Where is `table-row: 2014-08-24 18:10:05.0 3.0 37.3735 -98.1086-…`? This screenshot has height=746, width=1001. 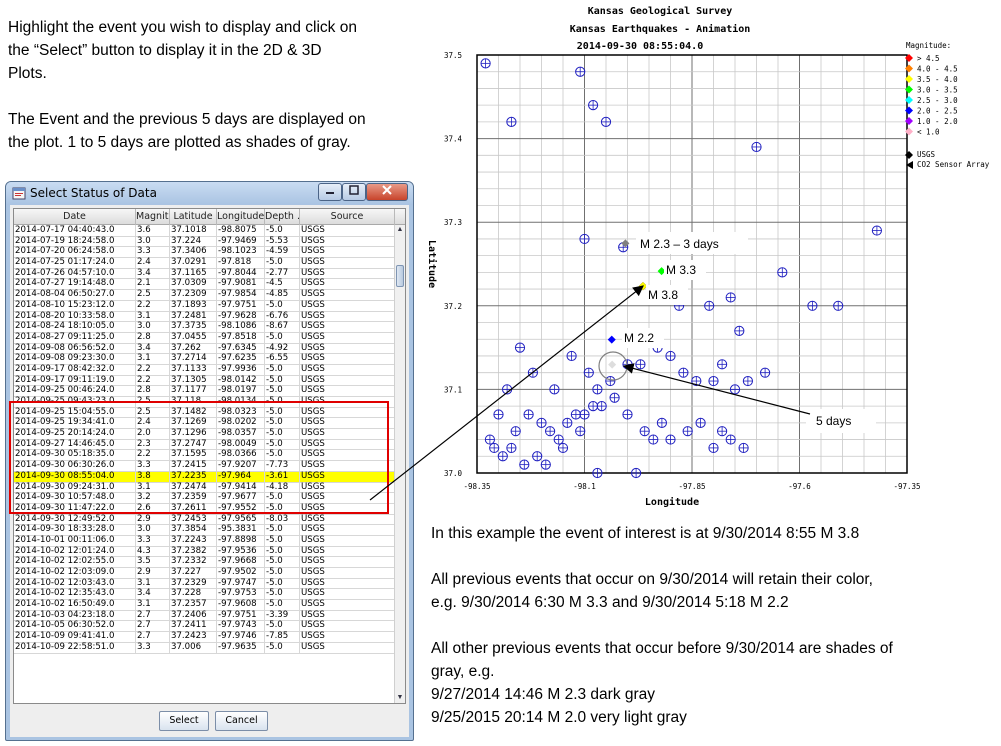
table-row: 2014-08-24 18:10:05.0 3.0 37.3735 -98.1086-… is located at coordinates (204, 327).